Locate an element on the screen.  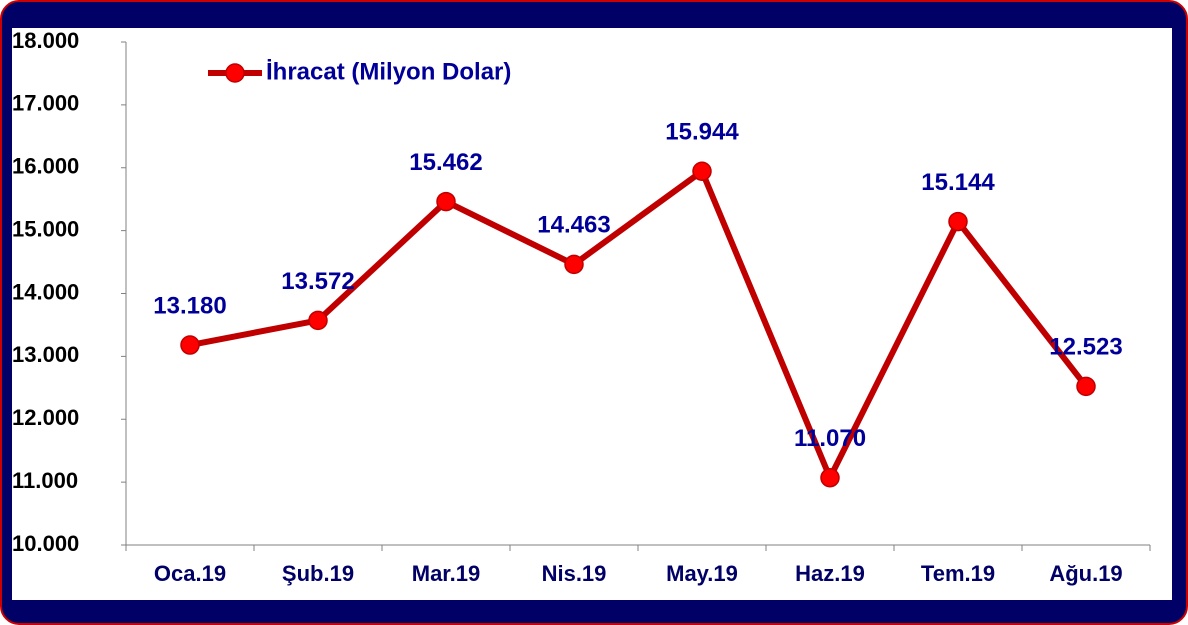
y-tick-label: 12.000 is located at coordinates (45, 417).